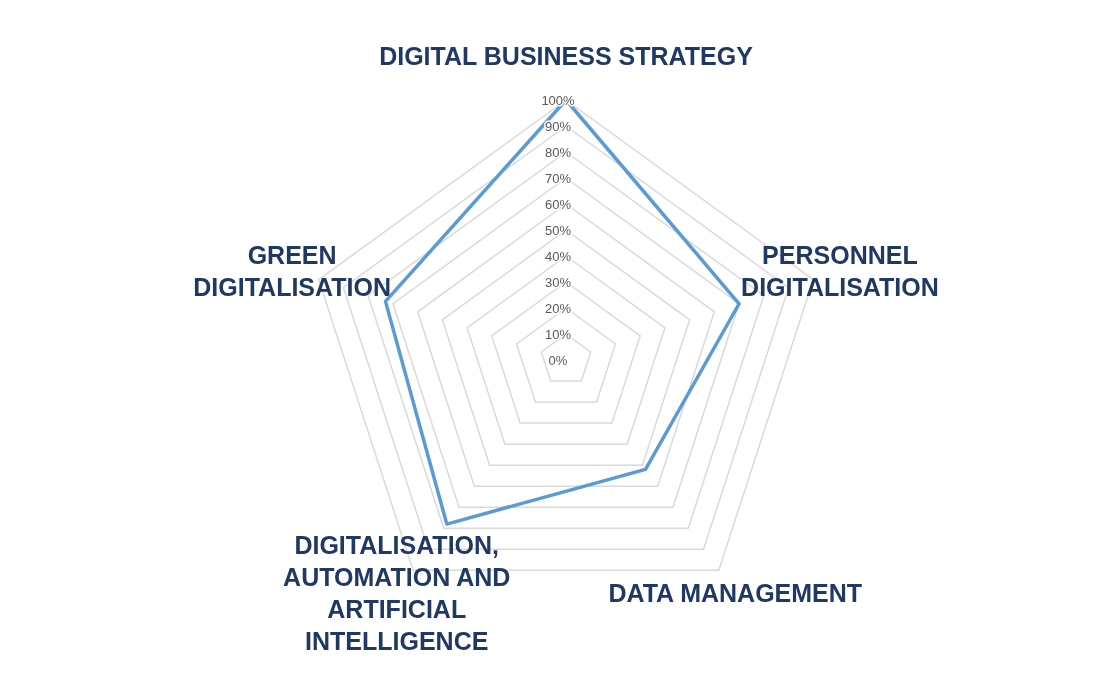 This screenshot has height=680, width=1112. I want to click on y-tick-label: 30%, so click(558, 282).